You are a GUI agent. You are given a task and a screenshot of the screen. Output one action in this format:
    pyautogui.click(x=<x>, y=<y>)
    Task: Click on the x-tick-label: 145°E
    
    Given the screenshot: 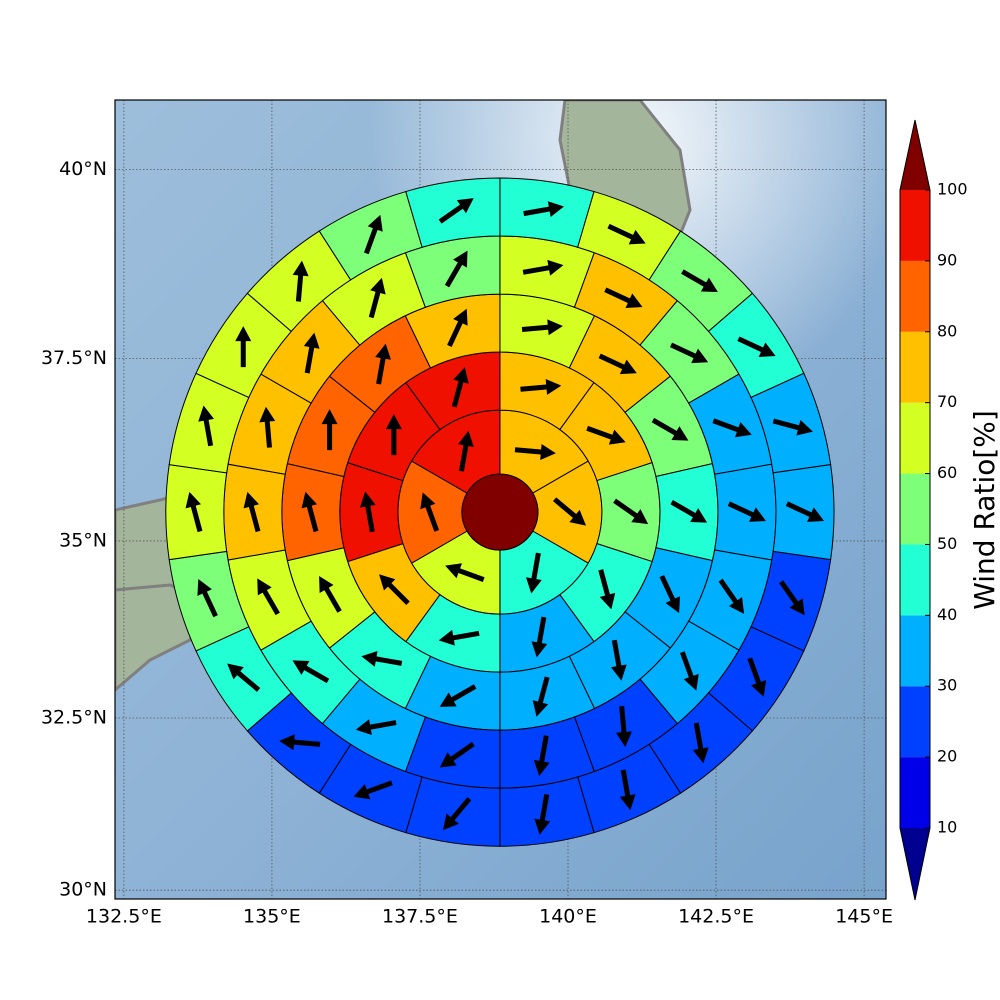 What is the action you would take?
    pyautogui.click(x=864, y=917)
    